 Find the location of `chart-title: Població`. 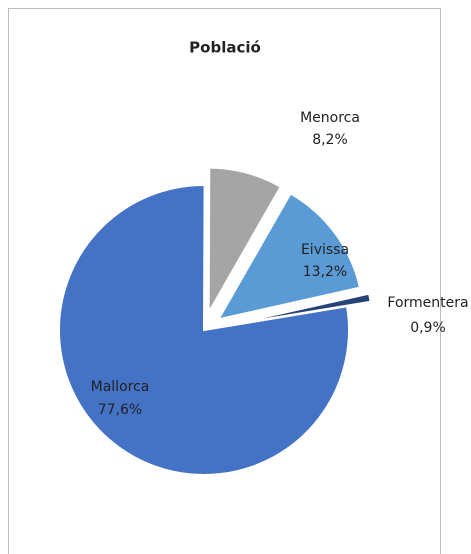

chart-title: Població is located at coordinates (225, 48).